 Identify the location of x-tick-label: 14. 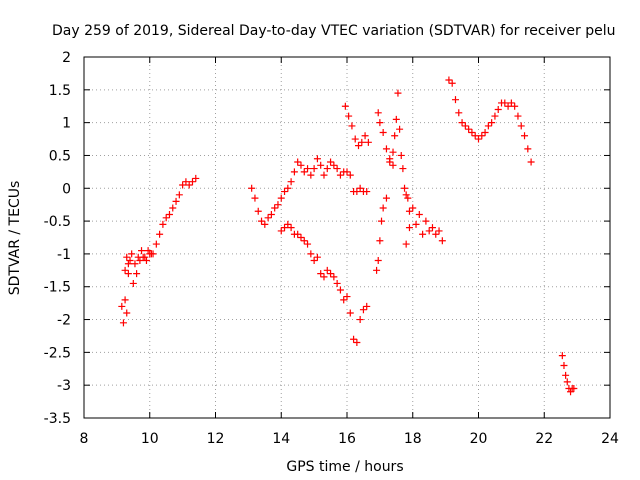
(281, 439).